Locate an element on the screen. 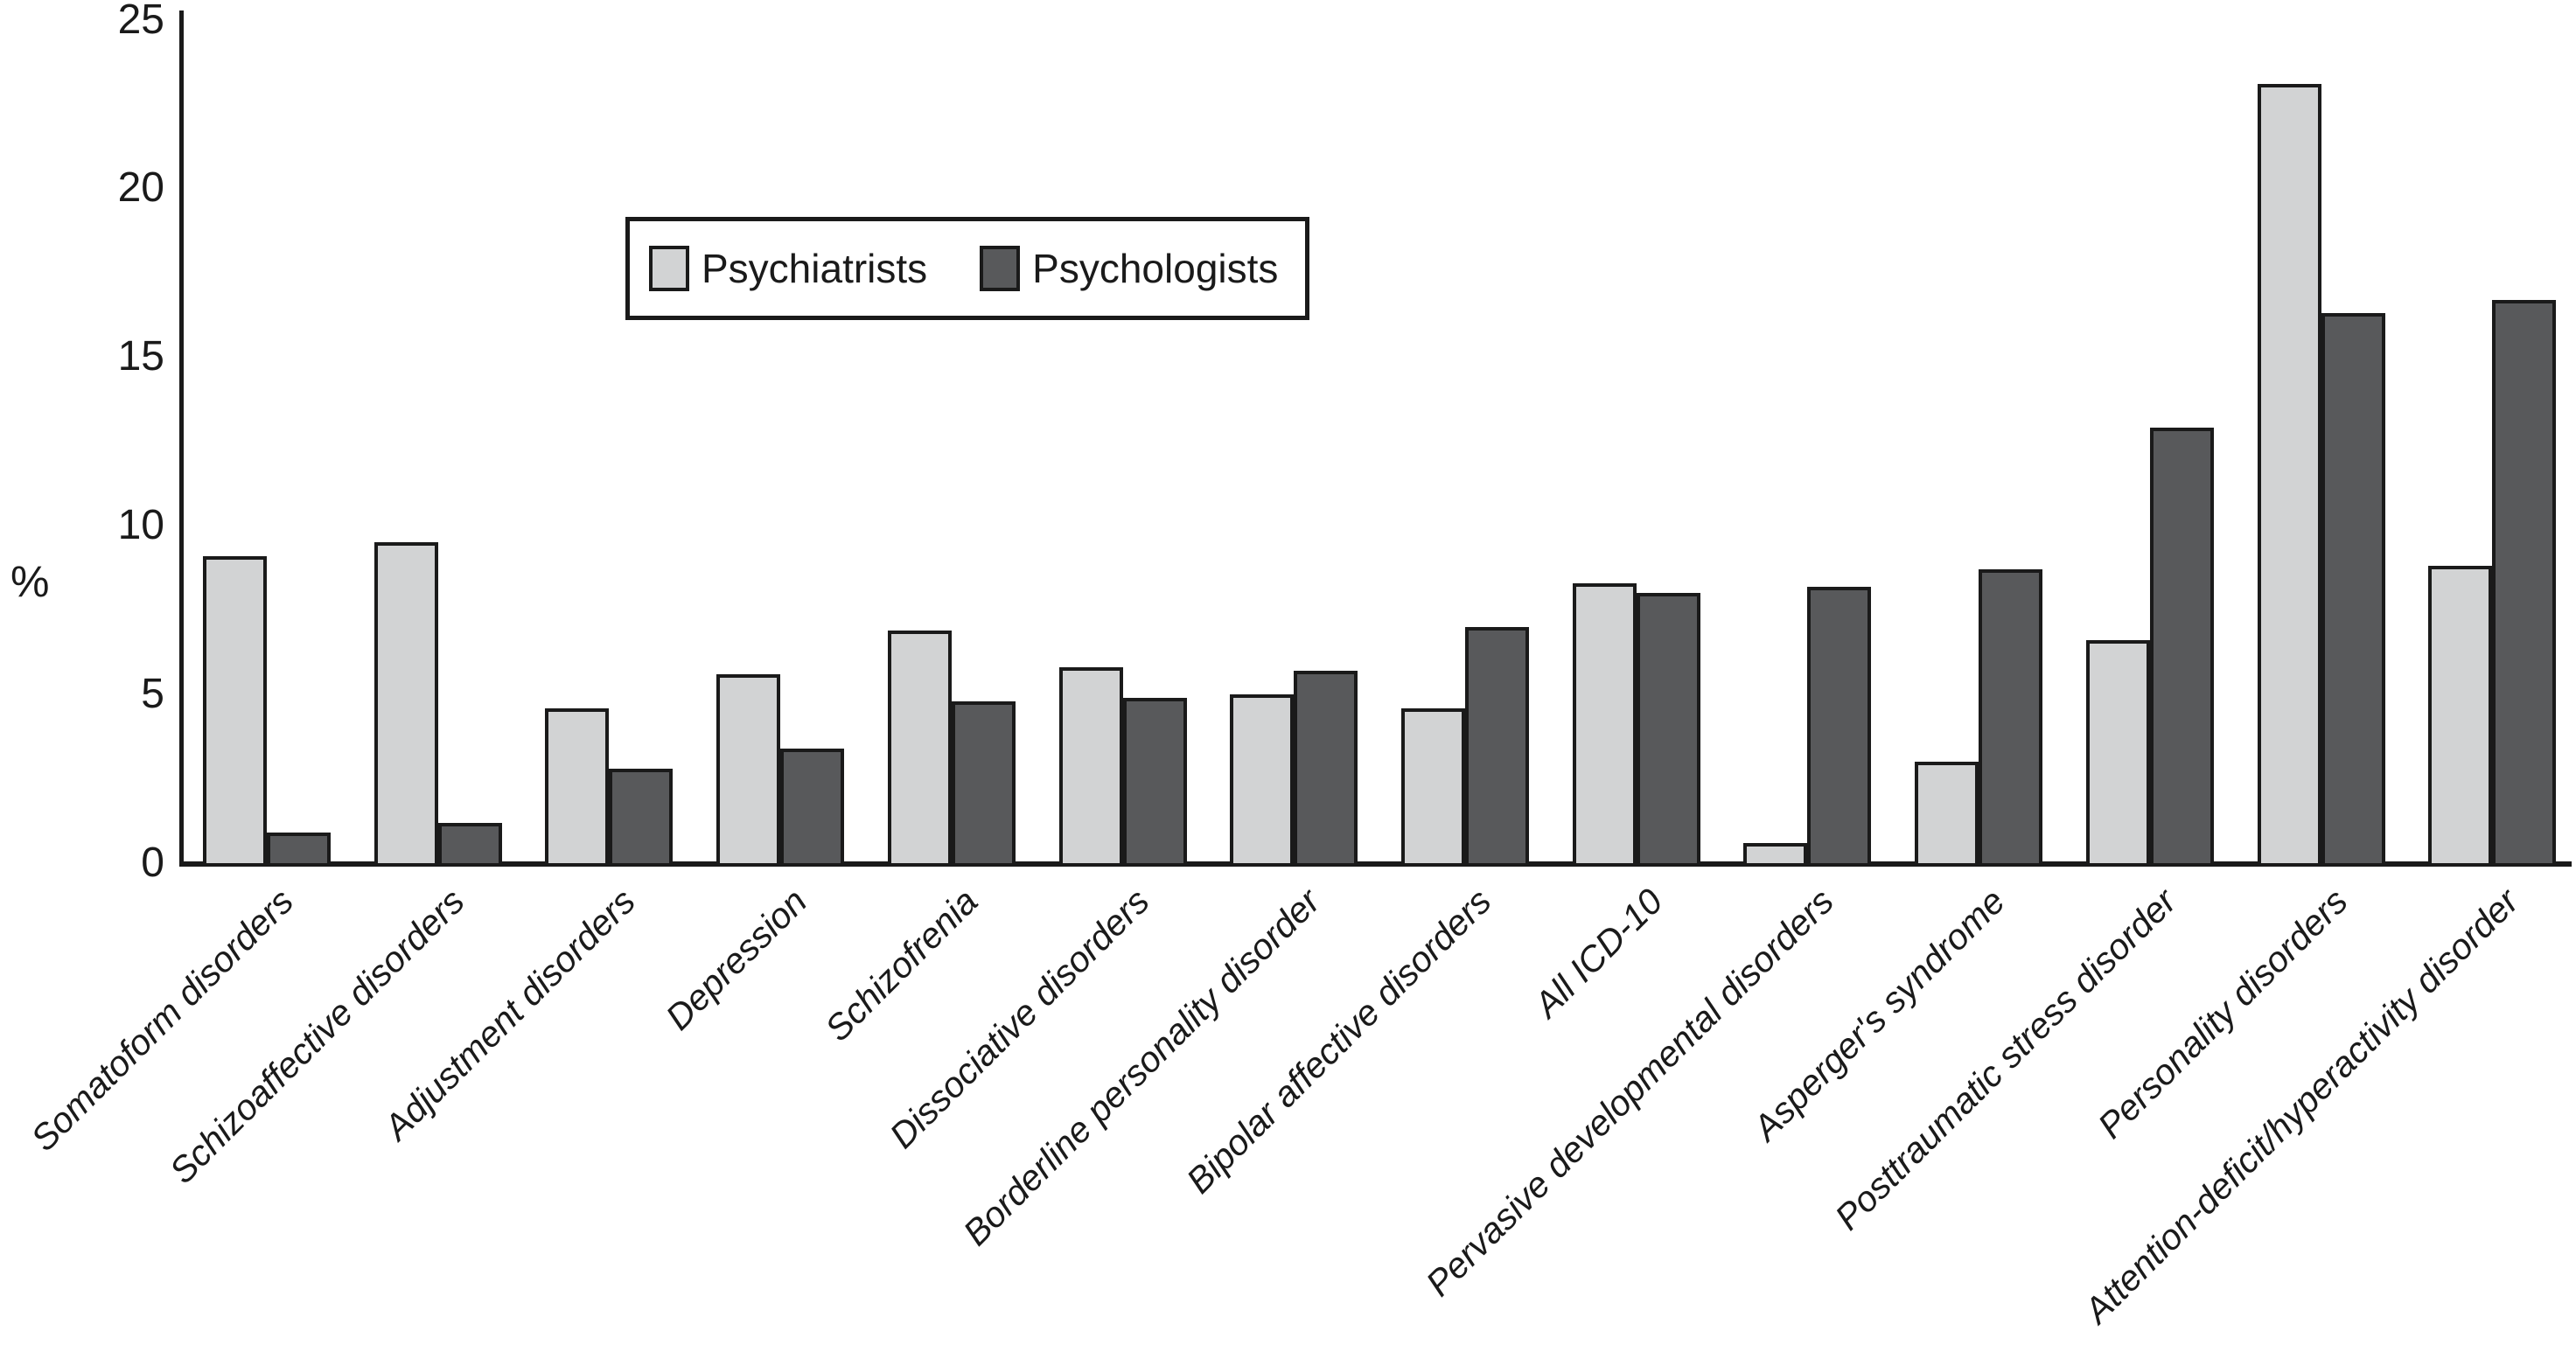 This screenshot has height=1359, width=2576. legend-entry-psychologists: Psychologists is located at coordinates (1129, 268).